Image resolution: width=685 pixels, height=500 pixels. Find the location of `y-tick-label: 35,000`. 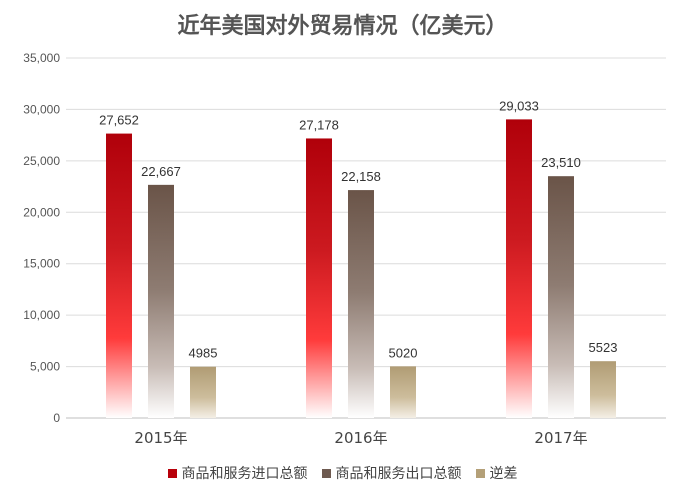

y-tick-label: 35,000 is located at coordinates (41, 58).